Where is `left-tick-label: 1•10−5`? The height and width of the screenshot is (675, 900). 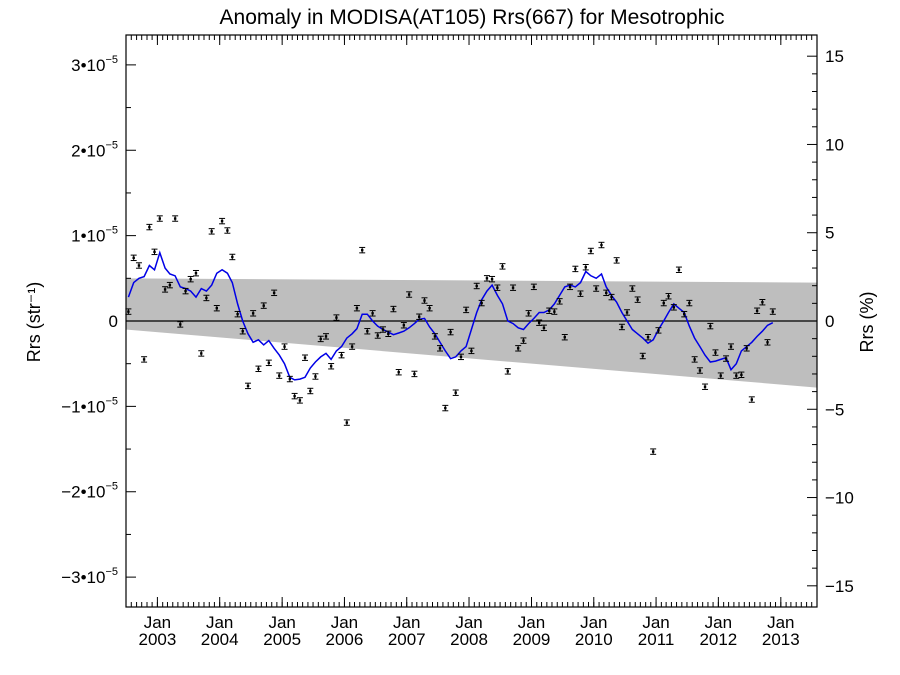 left-tick-label: 1•10−5 is located at coordinates (94, 235).